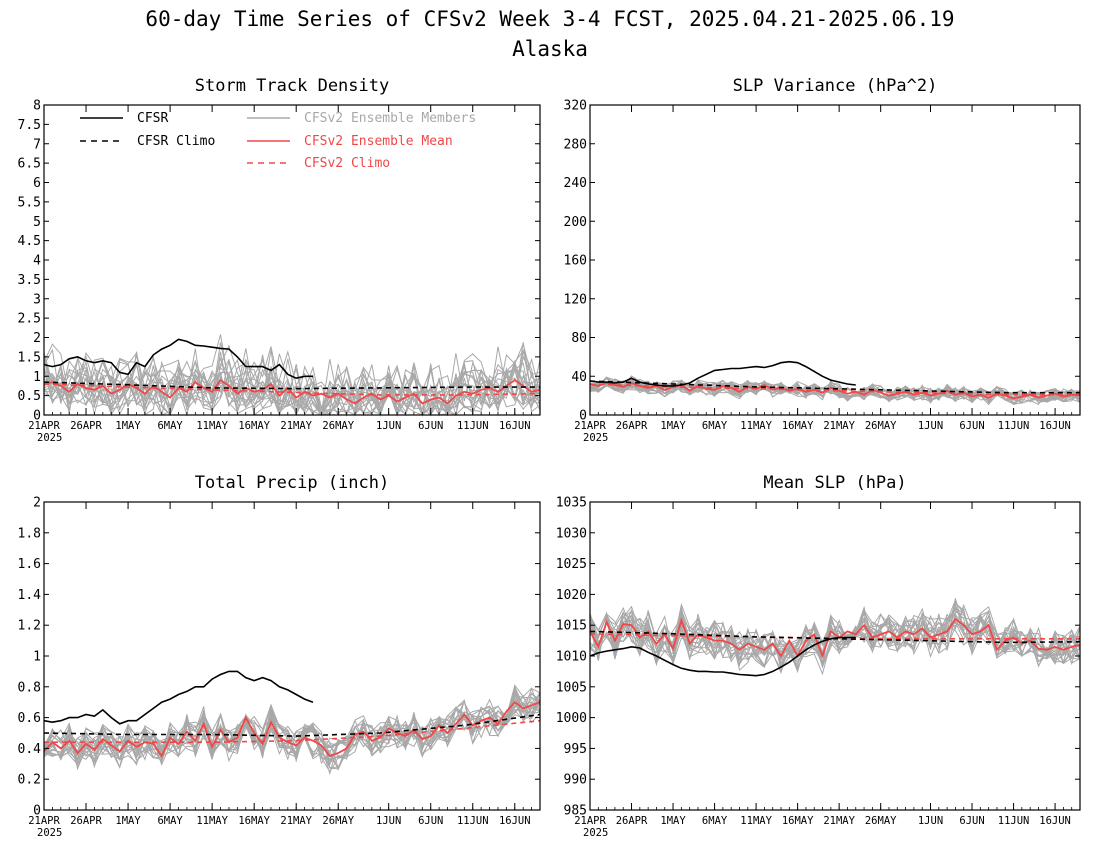 This screenshot has width=1100, height=850. Describe the element at coordinates (29, 164) in the screenshot. I see `y-tick-label: 6.5` at that location.